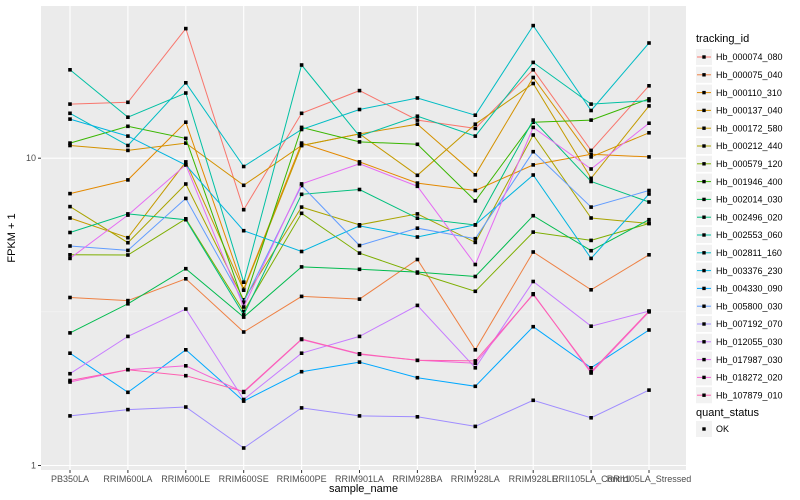  What do you see at coordinates (749, 217) in the screenshot?
I see `legend-label: Hb_002496_020` at bounding box center [749, 217].